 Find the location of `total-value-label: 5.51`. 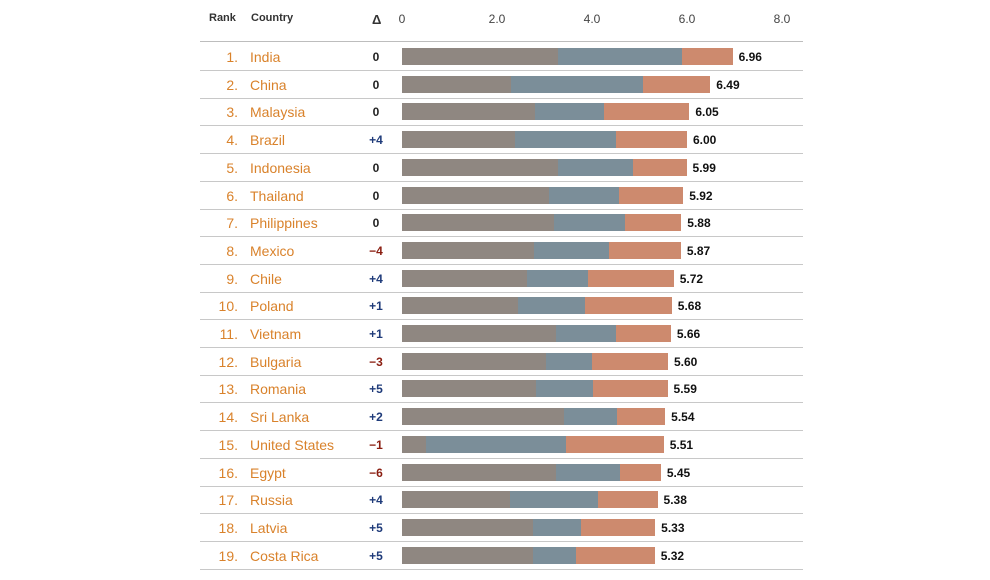

total-value-label: 5.51 is located at coordinates (681, 444).